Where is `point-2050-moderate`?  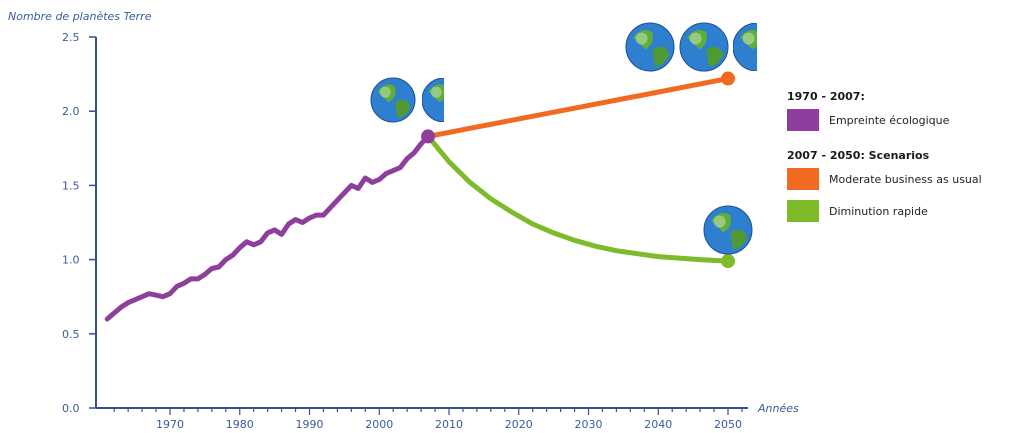 point-2050-moderate is located at coordinates (728, 78).